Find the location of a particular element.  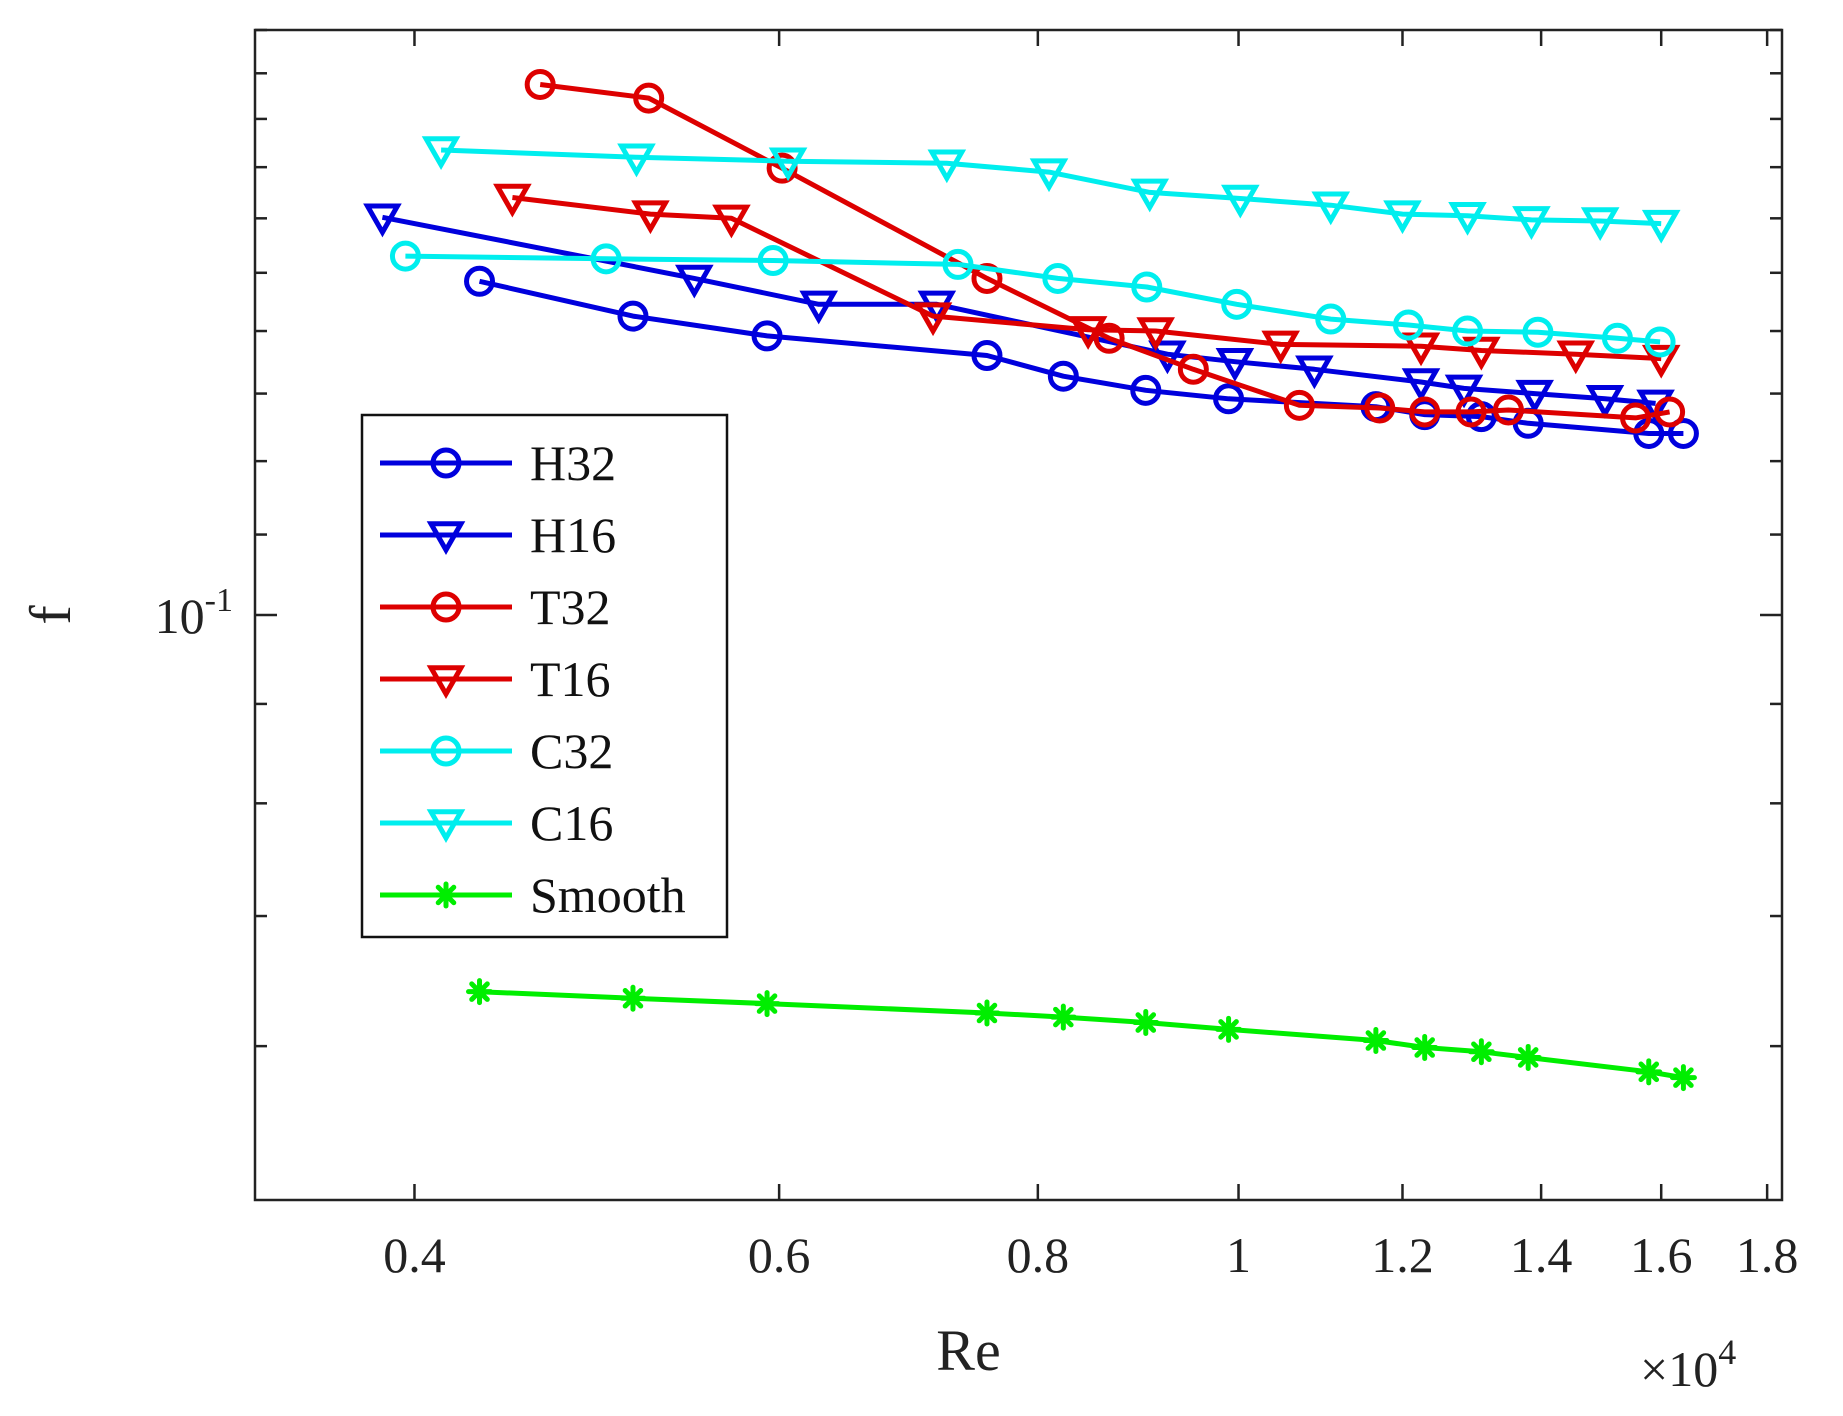

series-c32 is located at coordinates (1032, 299).